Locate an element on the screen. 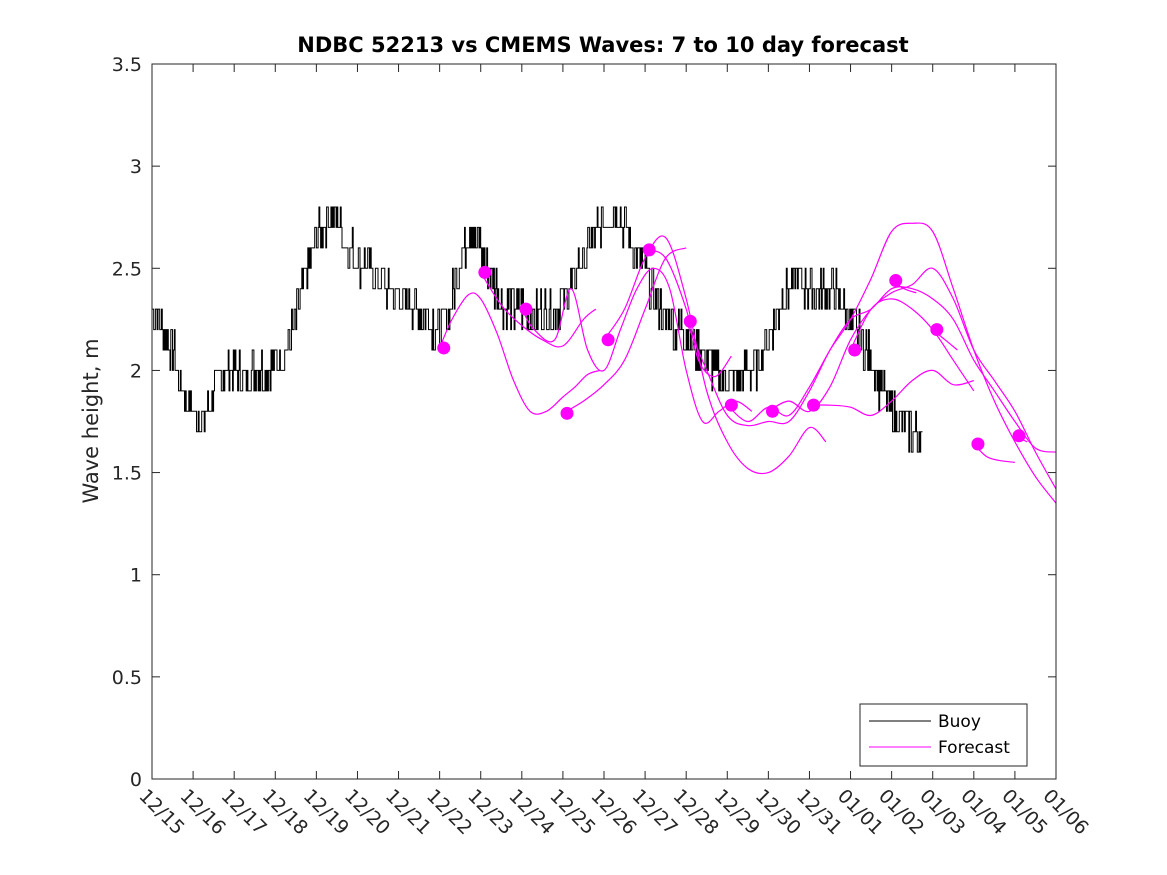  y-tick-label: 2 is located at coordinates (136, 371).